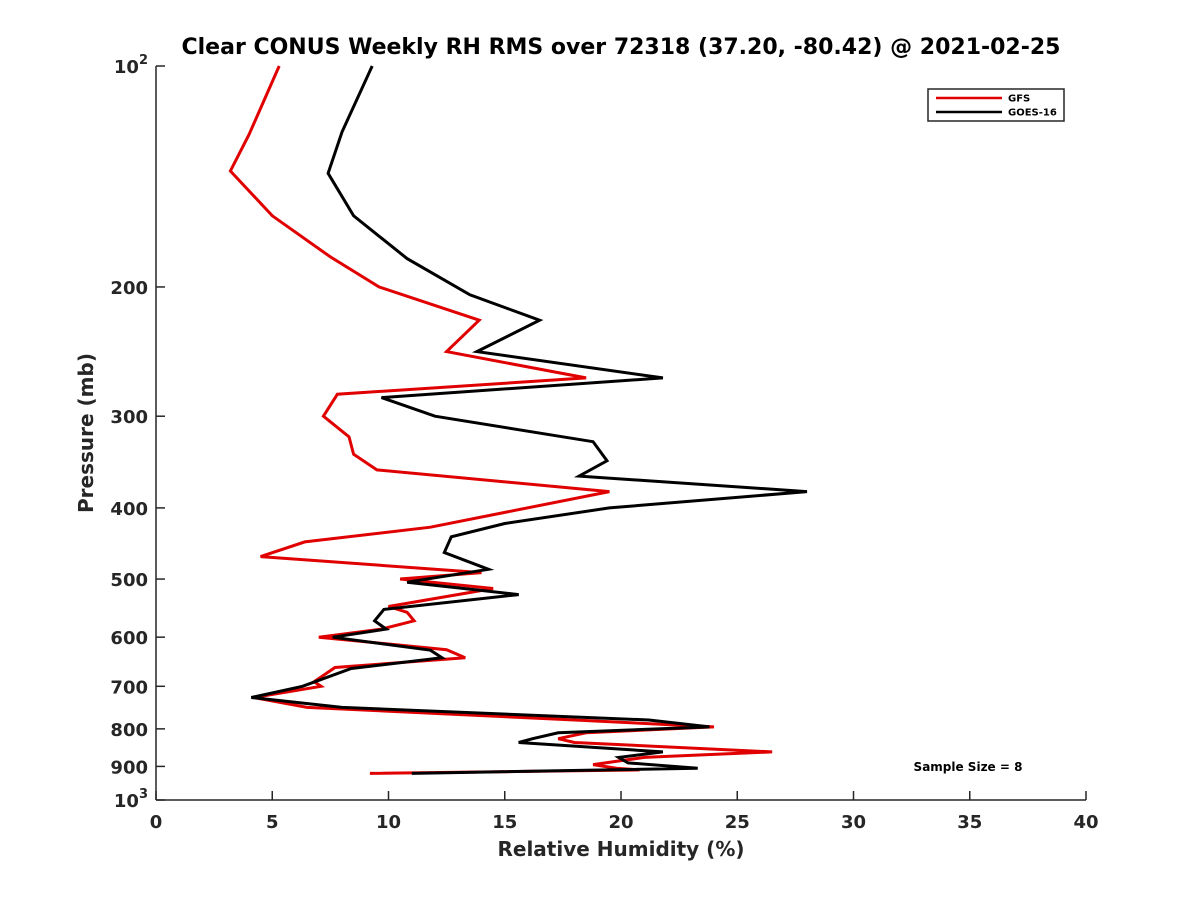  I want to click on y-tick-label: 600, so click(129, 638).